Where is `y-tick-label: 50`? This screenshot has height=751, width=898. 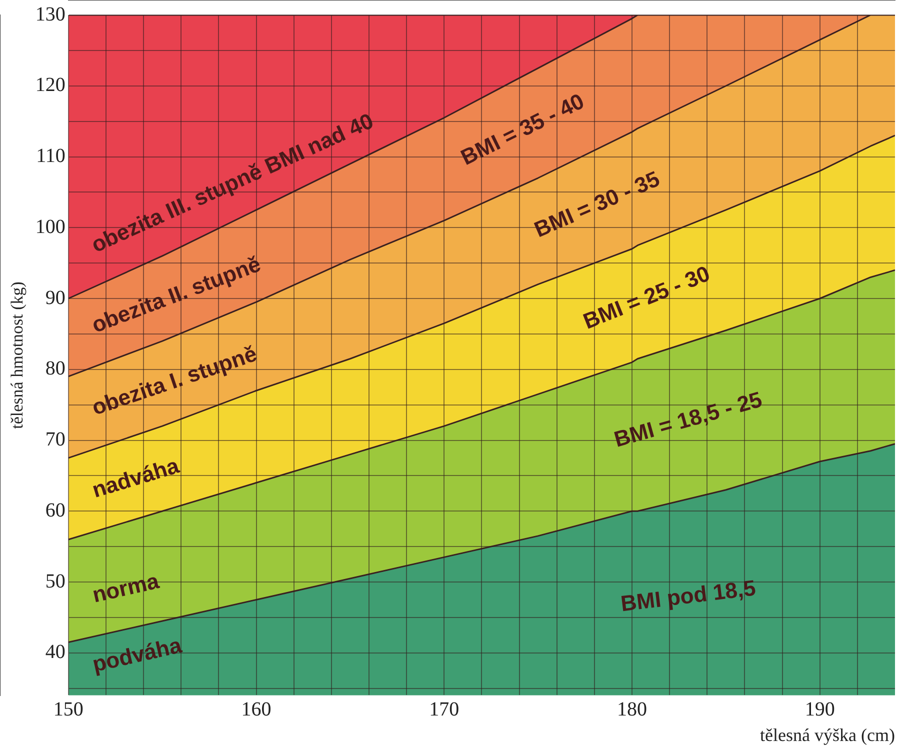 y-tick-label: 50 is located at coordinates (55, 581).